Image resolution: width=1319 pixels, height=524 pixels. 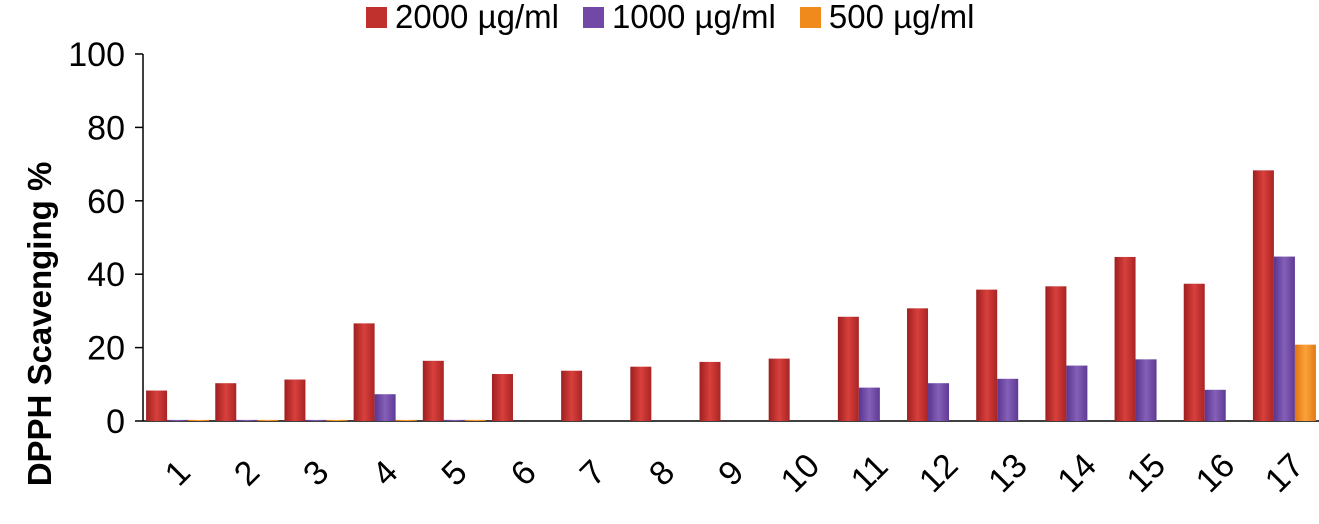 What do you see at coordinates (731, 473) in the screenshot?
I see `x-tick-label: 9` at bounding box center [731, 473].